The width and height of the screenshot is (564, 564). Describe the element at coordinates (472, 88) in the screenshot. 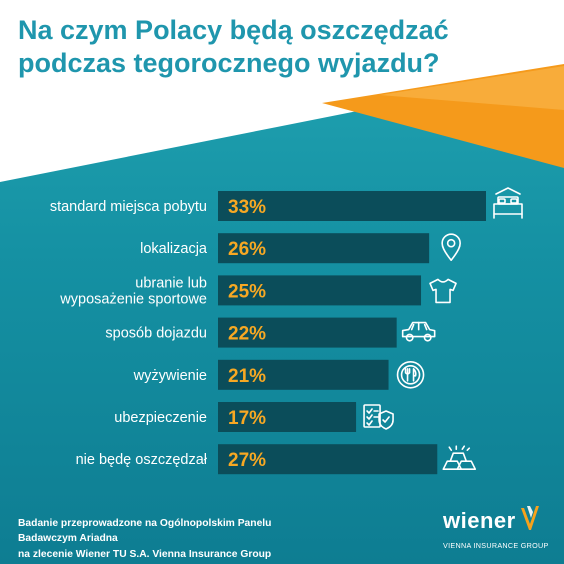

I see `orange-accent-highlight` at that location.